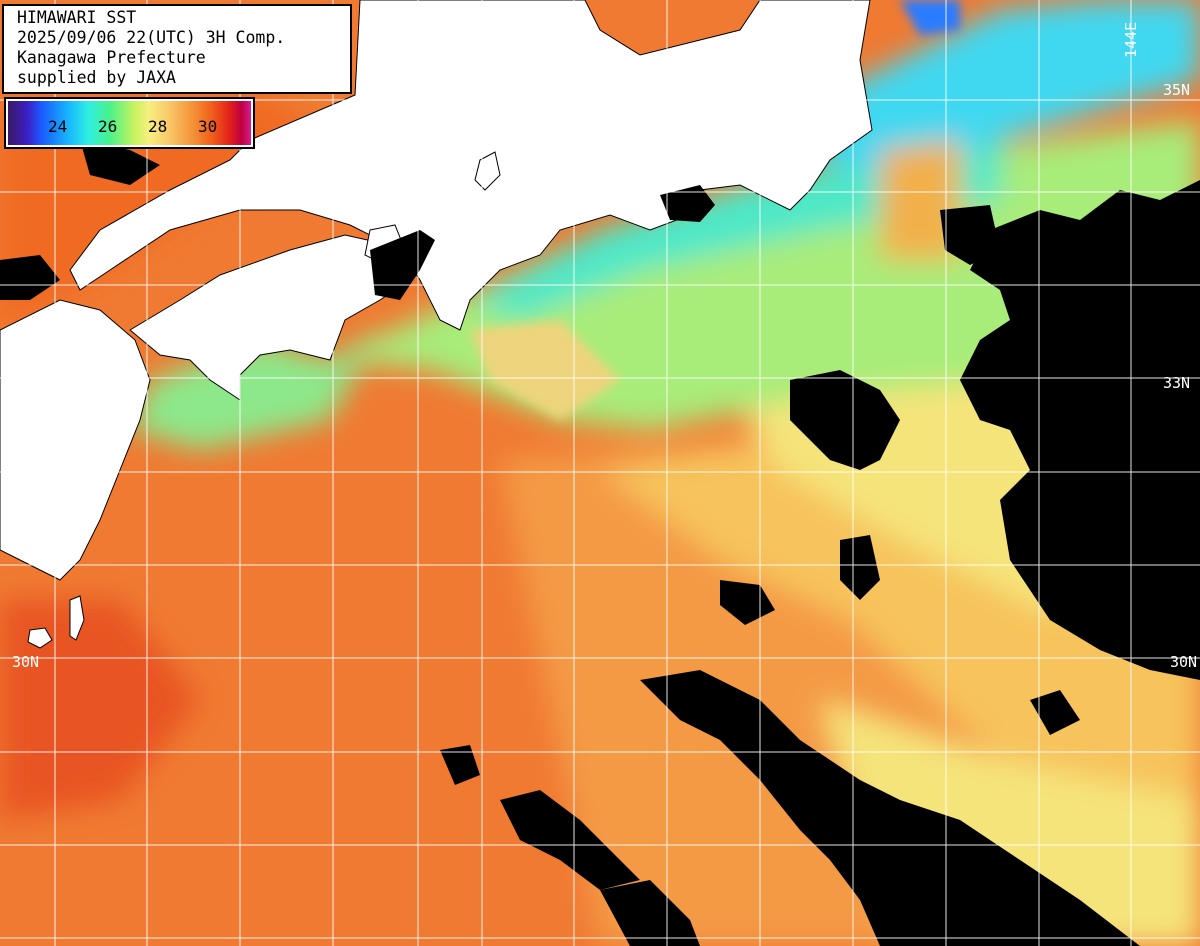 Image resolution: width=1200 pixels, height=946 pixels. I want to click on color-scale-legend: 24 26 28 30, so click(129, 123).